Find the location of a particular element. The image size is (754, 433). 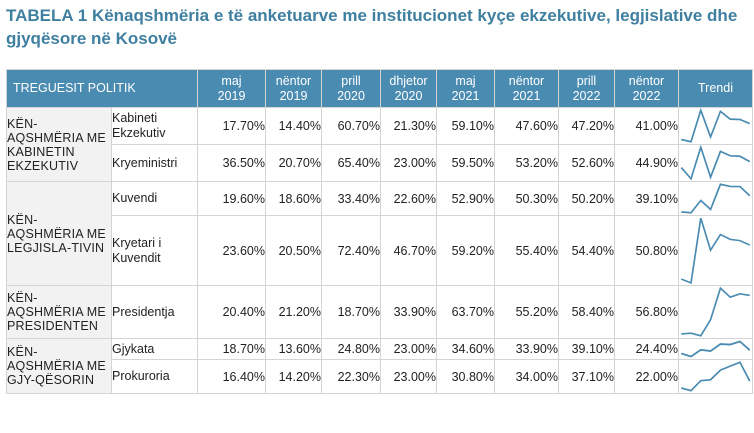

value-cell: 20.70% is located at coordinates (293, 163).